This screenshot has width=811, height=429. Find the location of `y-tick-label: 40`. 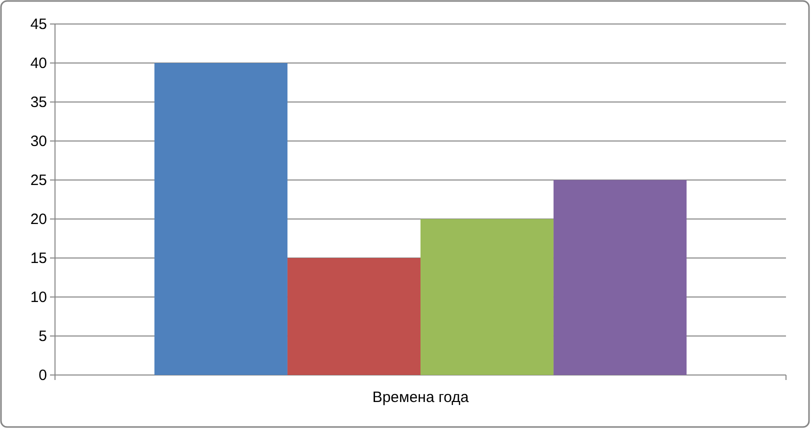

y-tick-label: 40 is located at coordinates (38, 63).